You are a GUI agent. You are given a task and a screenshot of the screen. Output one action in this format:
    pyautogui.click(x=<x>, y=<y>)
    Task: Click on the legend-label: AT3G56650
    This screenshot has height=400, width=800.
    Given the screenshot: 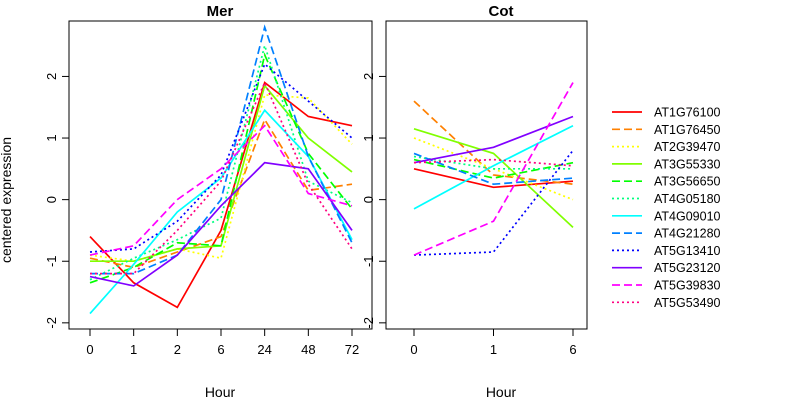 What is the action you would take?
    pyautogui.click(x=687, y=182)
    